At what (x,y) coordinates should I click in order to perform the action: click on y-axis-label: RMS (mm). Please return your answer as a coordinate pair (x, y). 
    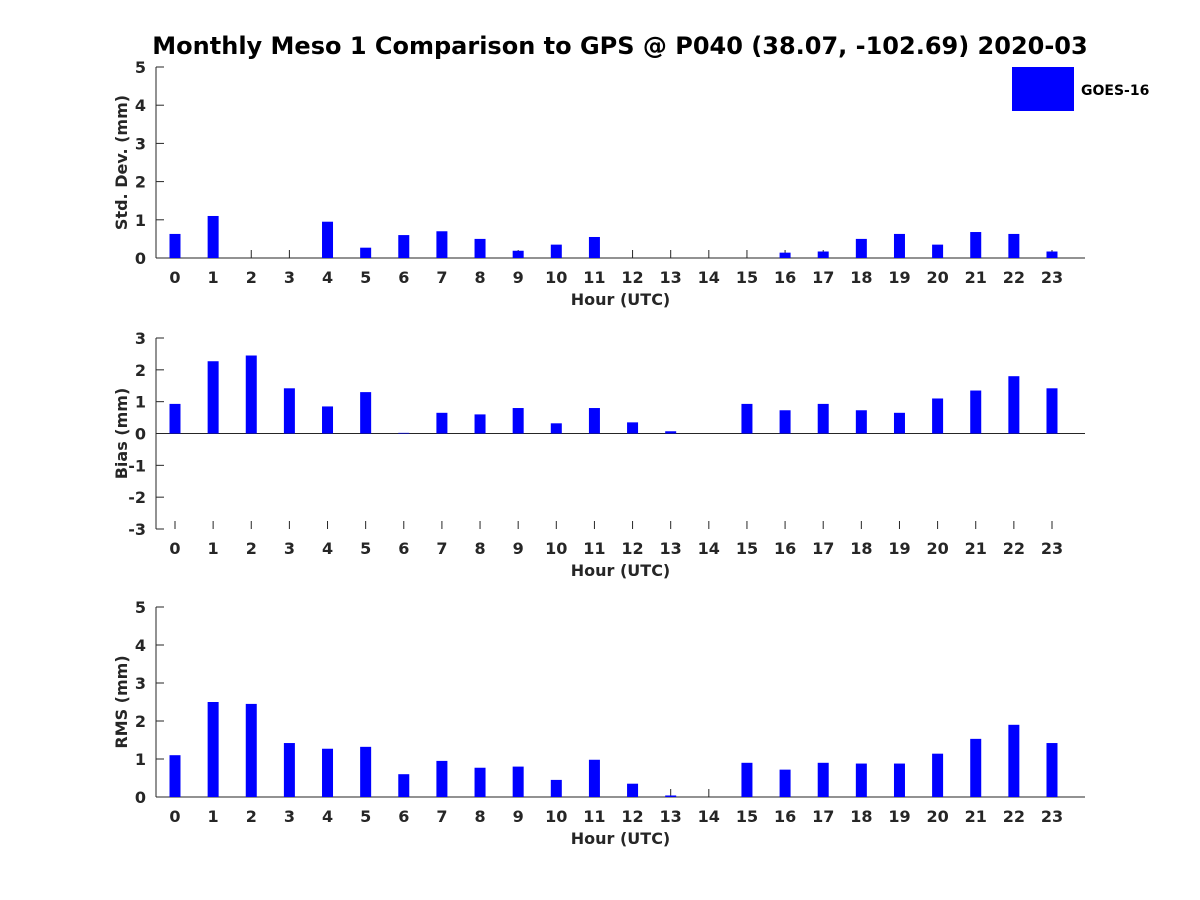
    Looking at the image, I should click on (121, 701).